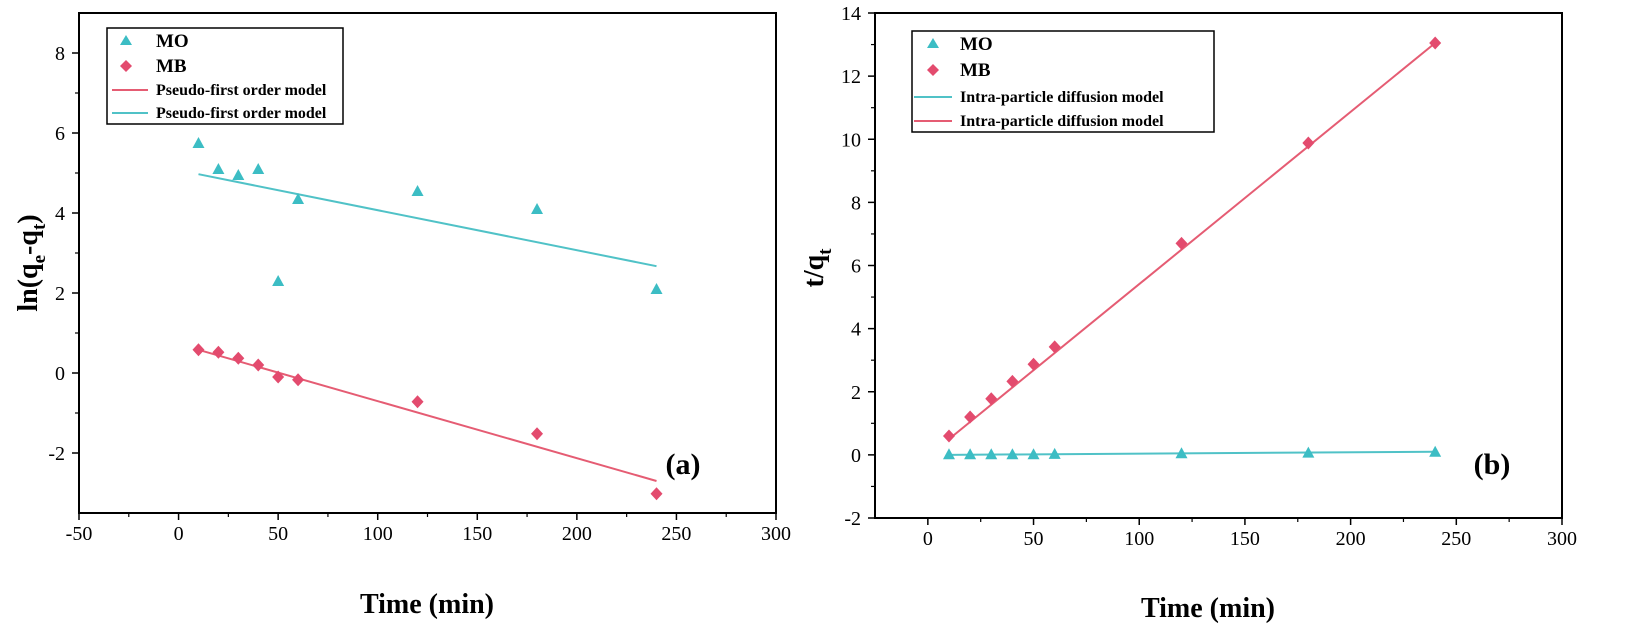  I want to click on legend-marker-mo-a, so click(126, 40).